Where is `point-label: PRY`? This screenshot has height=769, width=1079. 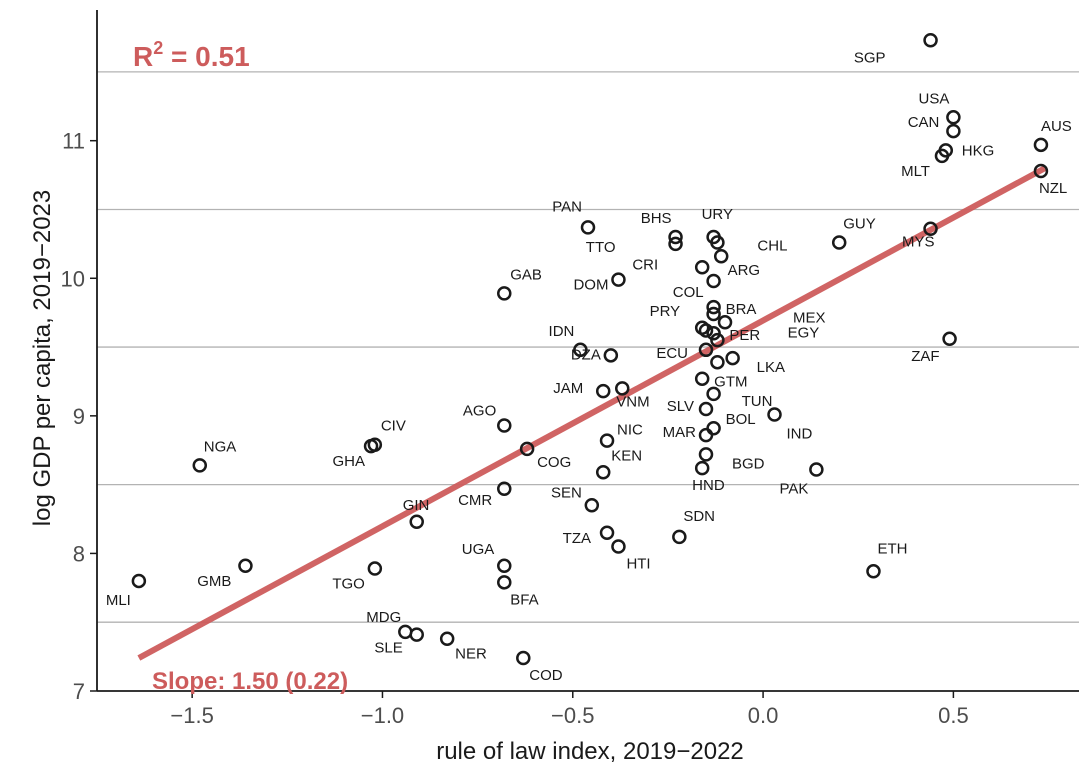 point-label: PRY is located at coordinates (665, 311).